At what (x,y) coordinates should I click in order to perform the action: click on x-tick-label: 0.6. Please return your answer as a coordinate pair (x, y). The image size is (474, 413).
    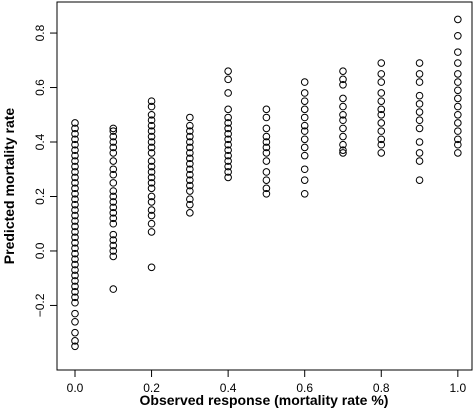
    Looking at the image, I should click on (304, 388).